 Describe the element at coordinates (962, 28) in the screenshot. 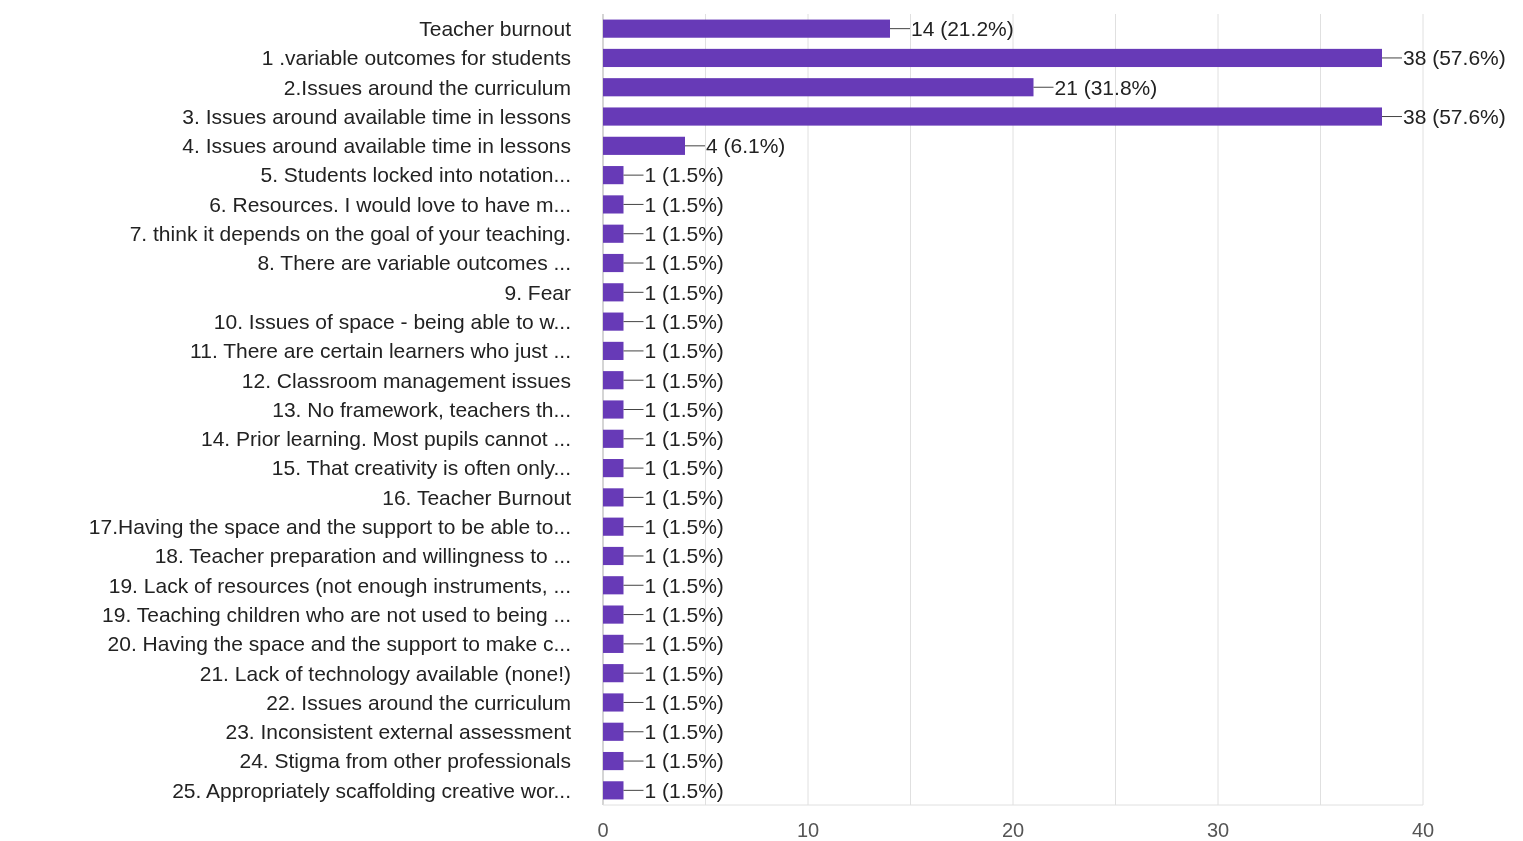

I see `data-label: 14 (21.2%)` at that location.